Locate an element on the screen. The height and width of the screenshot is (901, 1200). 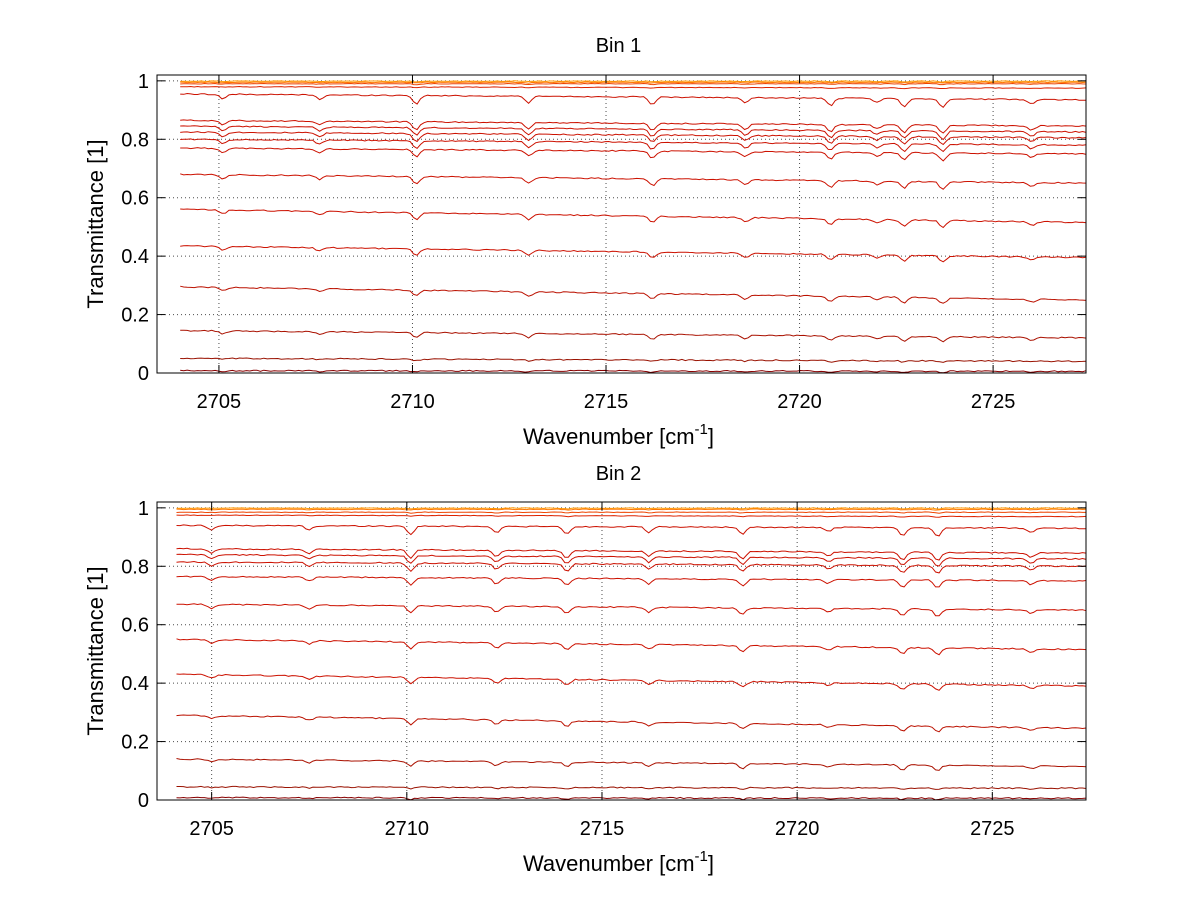
chart-title: Bin 2 is located at coordinates (619, 474).